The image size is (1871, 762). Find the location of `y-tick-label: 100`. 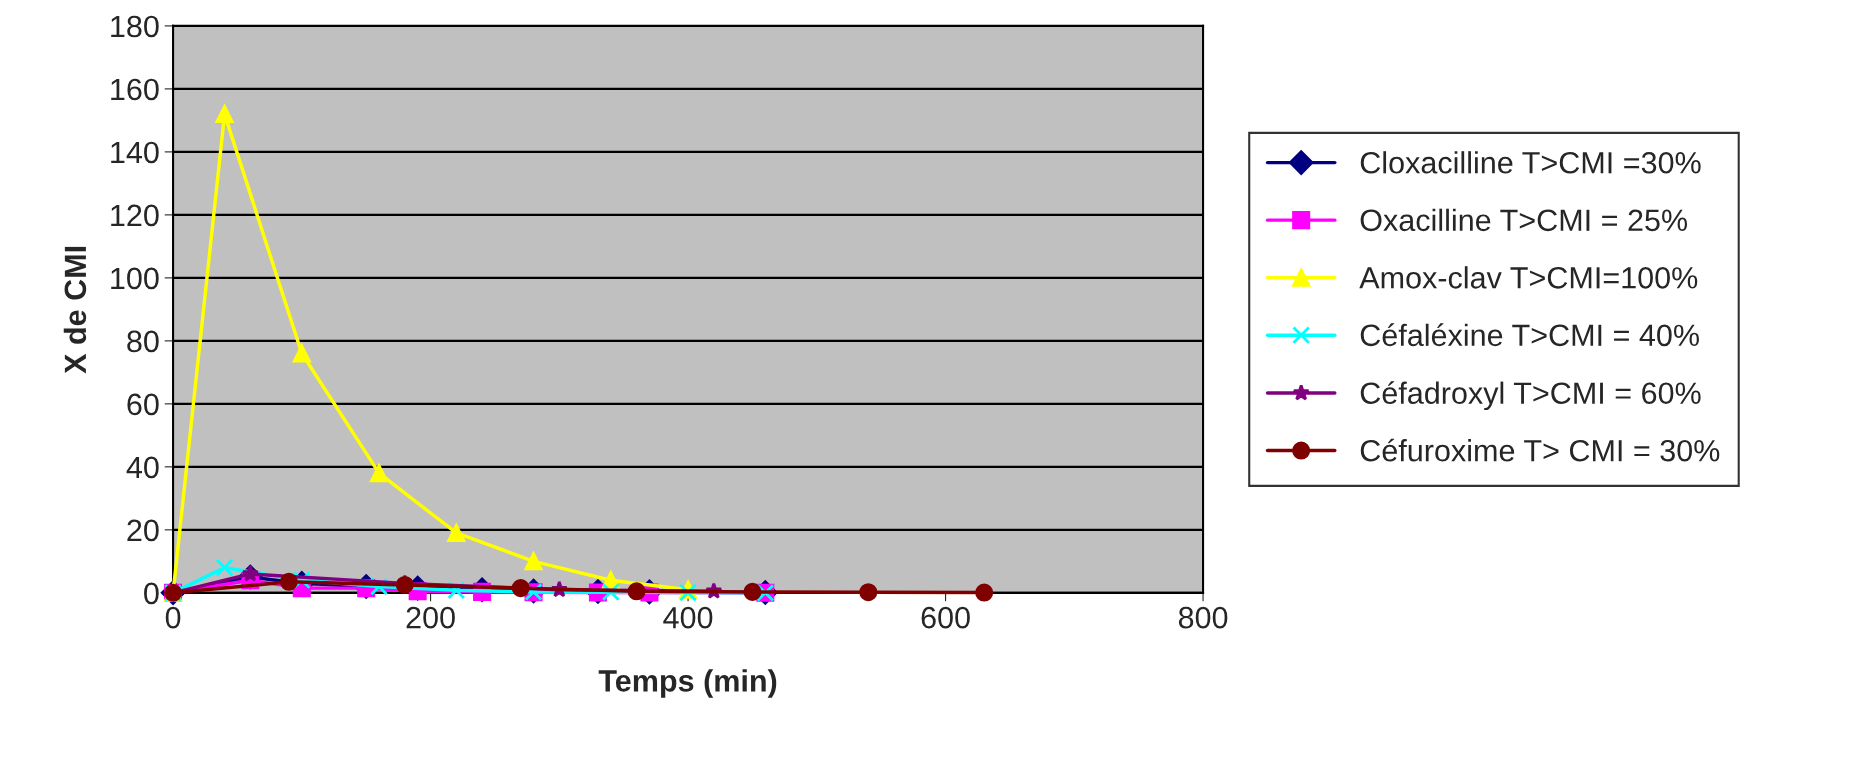

y-tick-label: 100 is located at coordinates (135, 278).